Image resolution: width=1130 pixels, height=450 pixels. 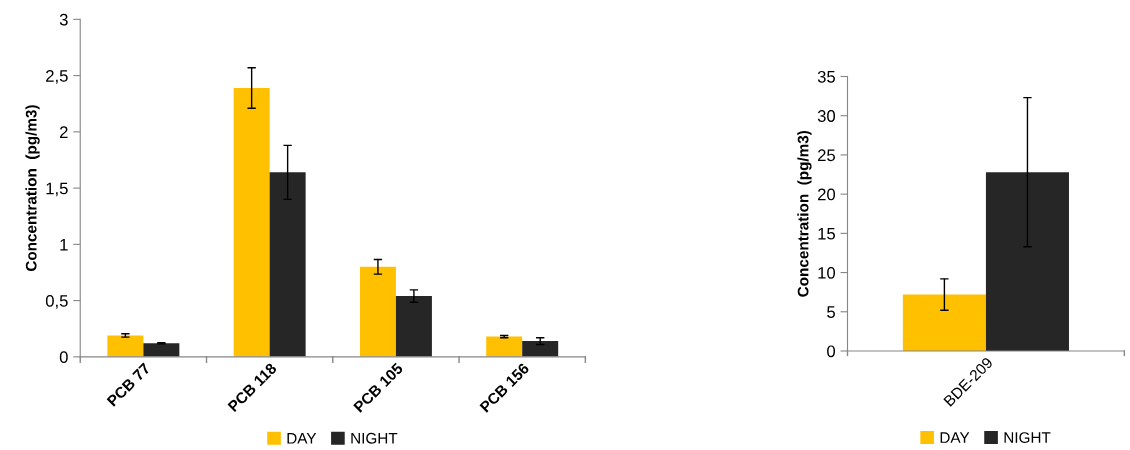 What do you see at coordinates (57, 189) in the screenshot?
I see `y-tick-label: 1,5` at bounding box center [57, 189].